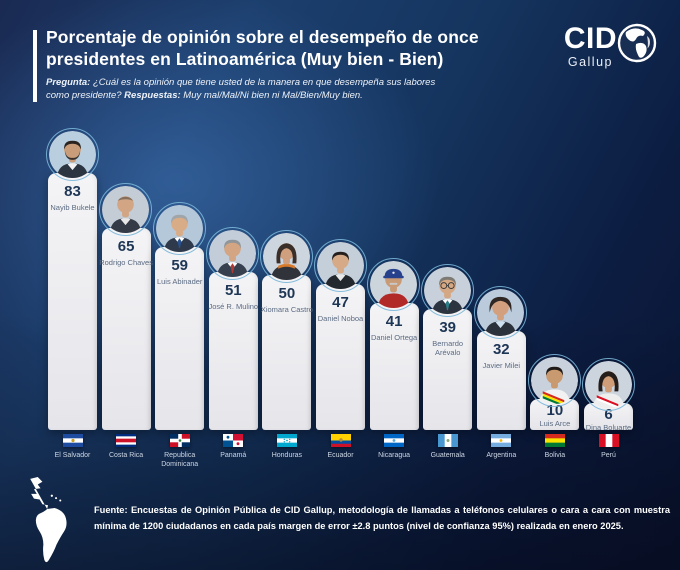 The image size is (680, 570). I want to click on president-photo-daniel-noboa, so click(340, 265).